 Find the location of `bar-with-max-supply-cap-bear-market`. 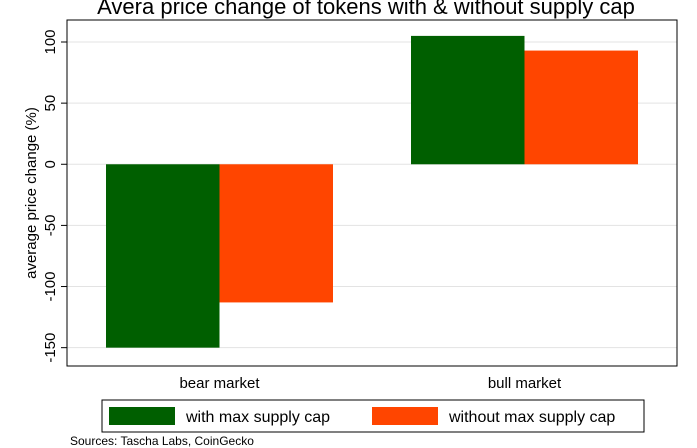

bar-with-max-supply-cap-bear-market is located at coordinates (163, 256).